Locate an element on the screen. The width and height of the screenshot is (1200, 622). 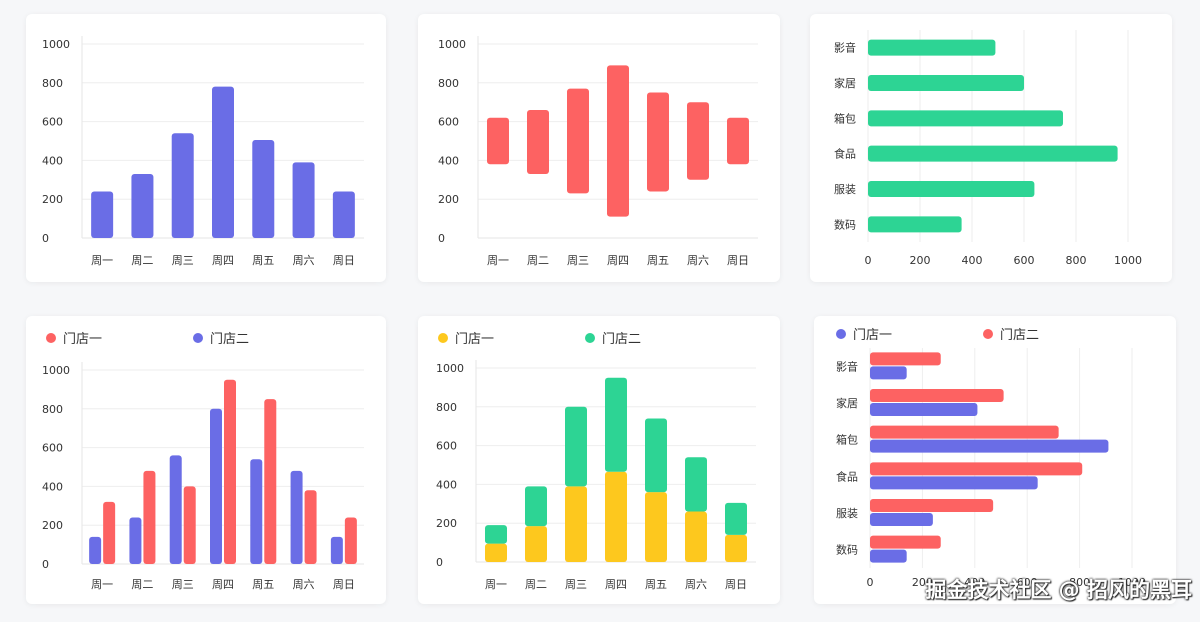
card-floating-bar: 0 200 400 600 800 1000 周一 周二 周三 周四 周五 周六 周日 is located at coordinates (599, 148).